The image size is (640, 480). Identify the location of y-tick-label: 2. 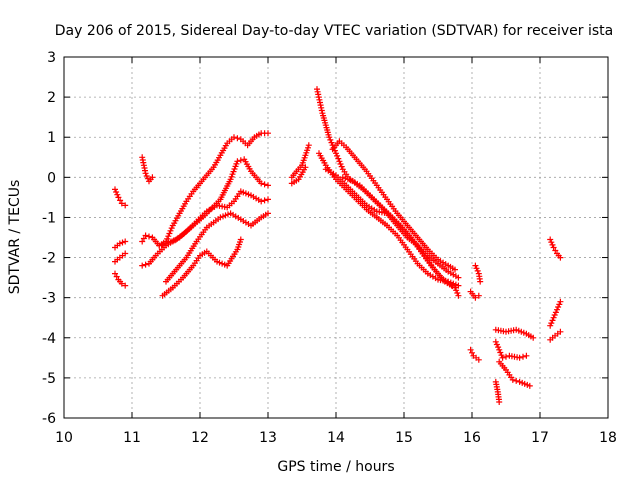
(51, 98).